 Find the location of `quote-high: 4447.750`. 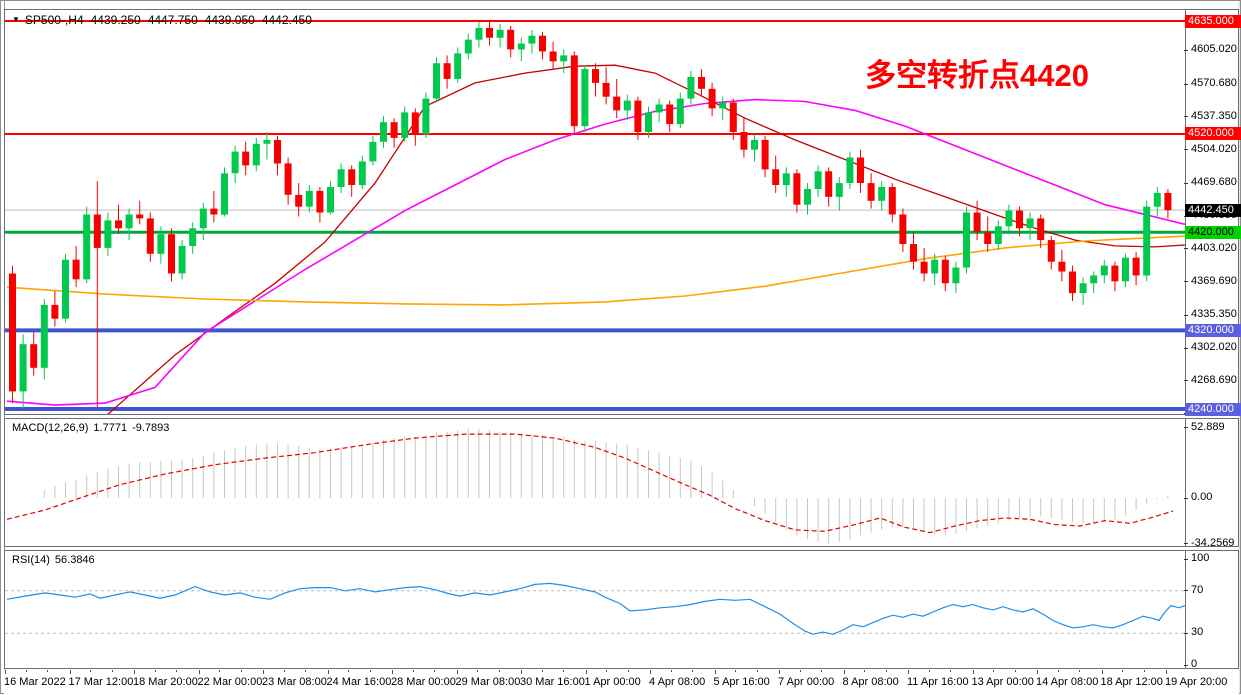

quote-high: 4447.750 is located at coordinates (172, 20).